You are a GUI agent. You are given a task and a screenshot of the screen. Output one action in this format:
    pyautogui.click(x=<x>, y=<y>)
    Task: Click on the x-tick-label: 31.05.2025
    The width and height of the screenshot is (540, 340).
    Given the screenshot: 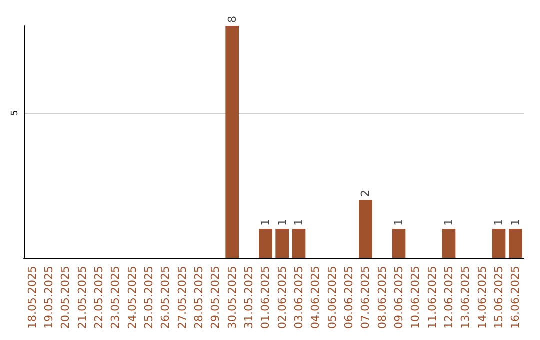 What is the action you would take?
    pyautogui.click(x=249, y=298)
    